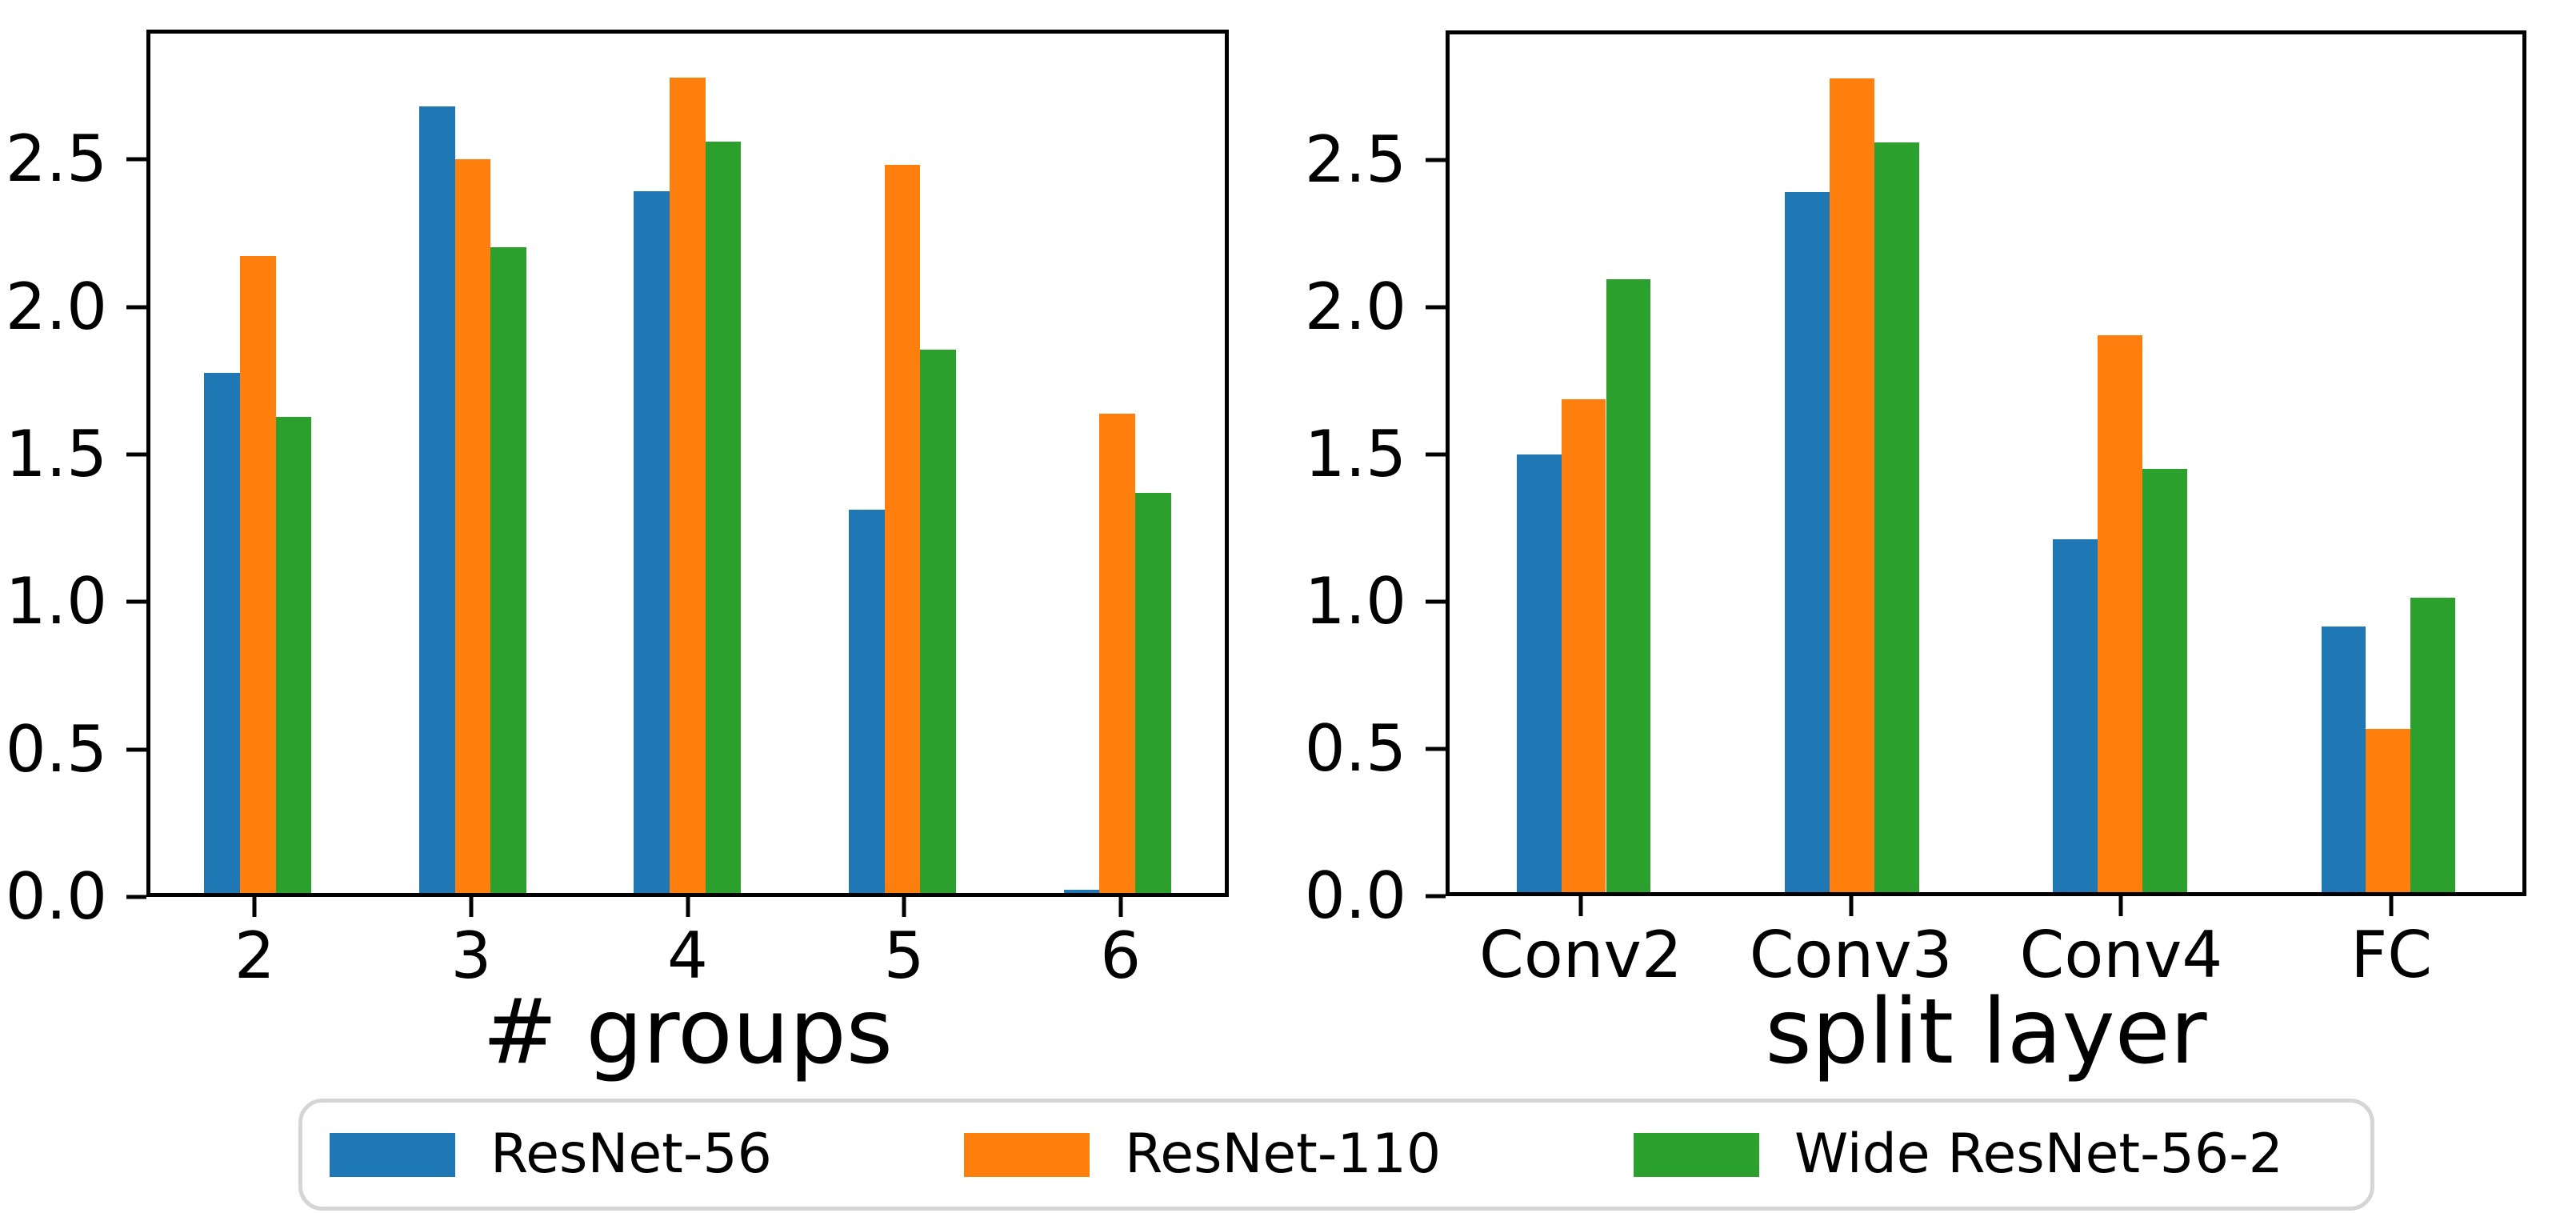  I want to click on legend-item-resnet-110: ResNet-110, so click(1202, 1155).